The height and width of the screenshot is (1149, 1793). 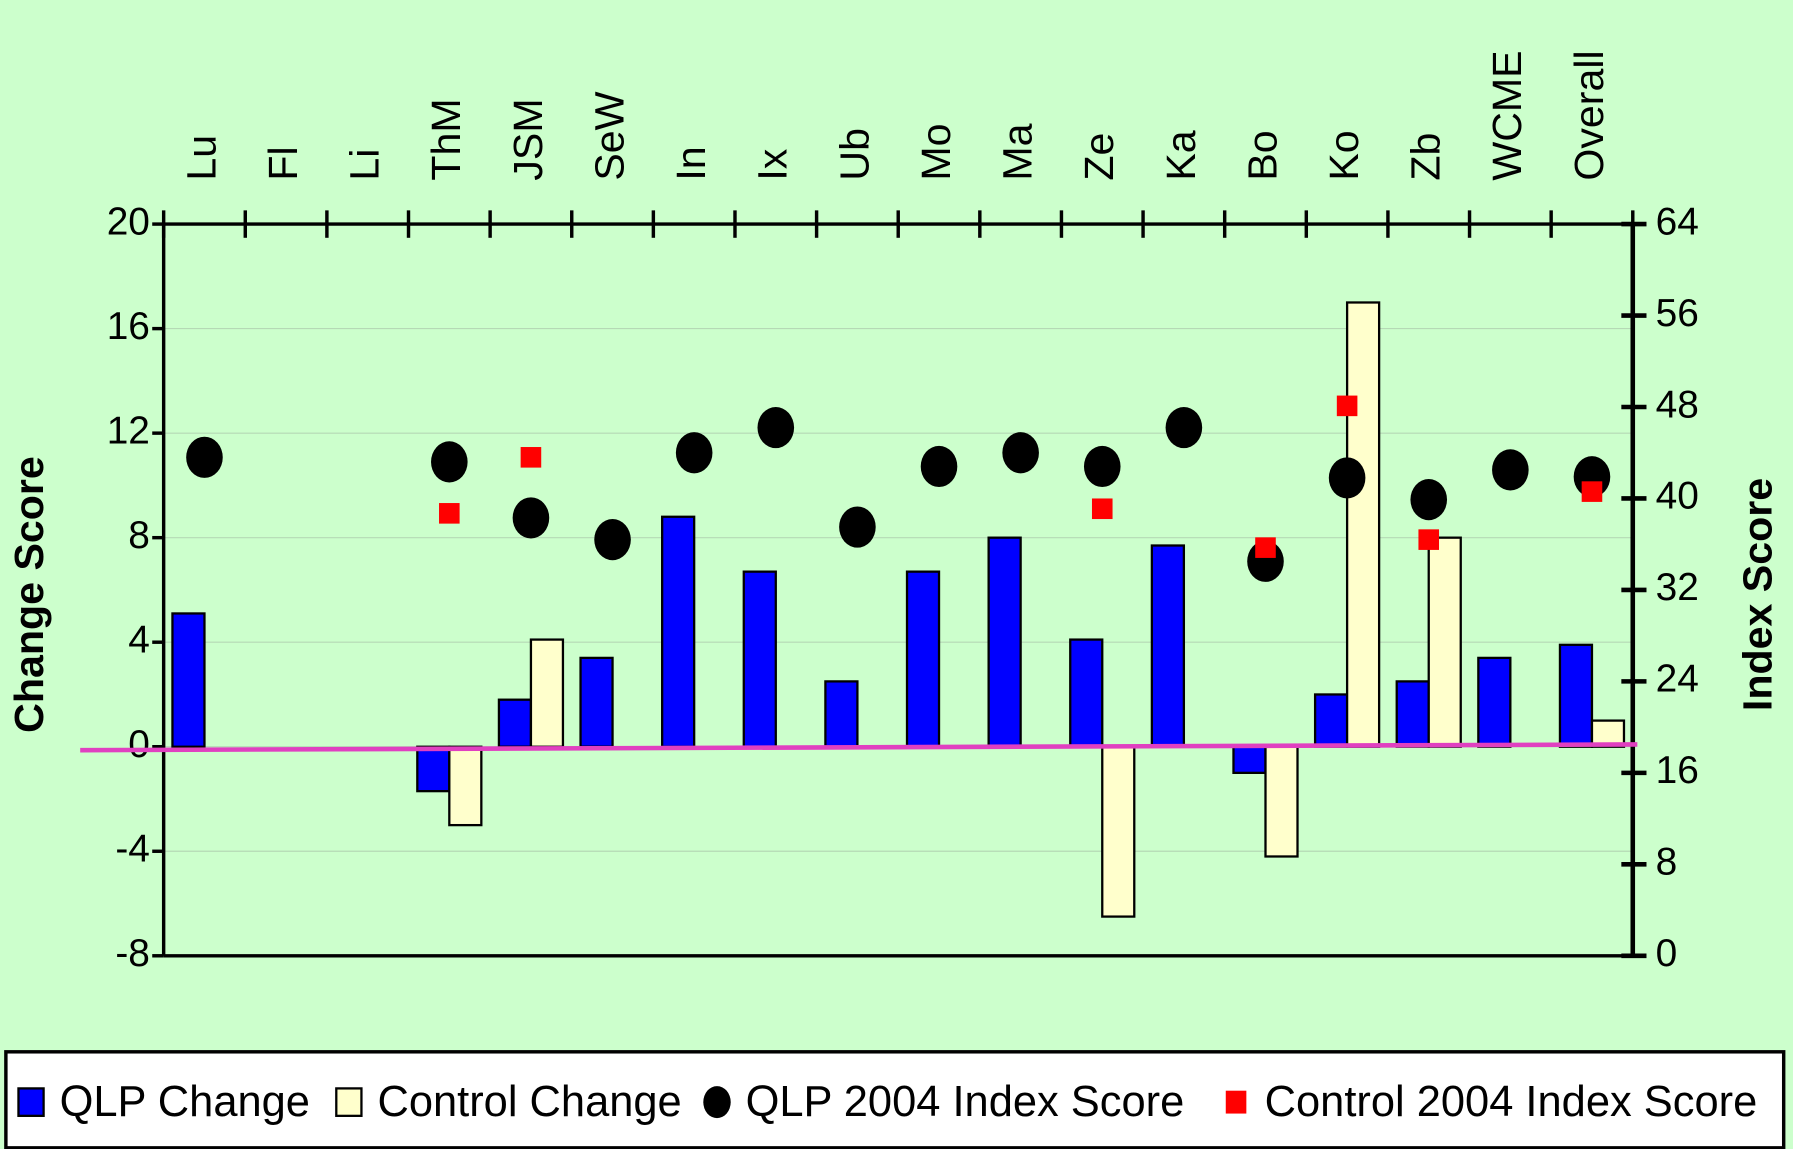 What do you see at coordinates (1677, 770) in the screenshot?
I see `y2-tick-label: 16` at bounding box center [1677, 770].